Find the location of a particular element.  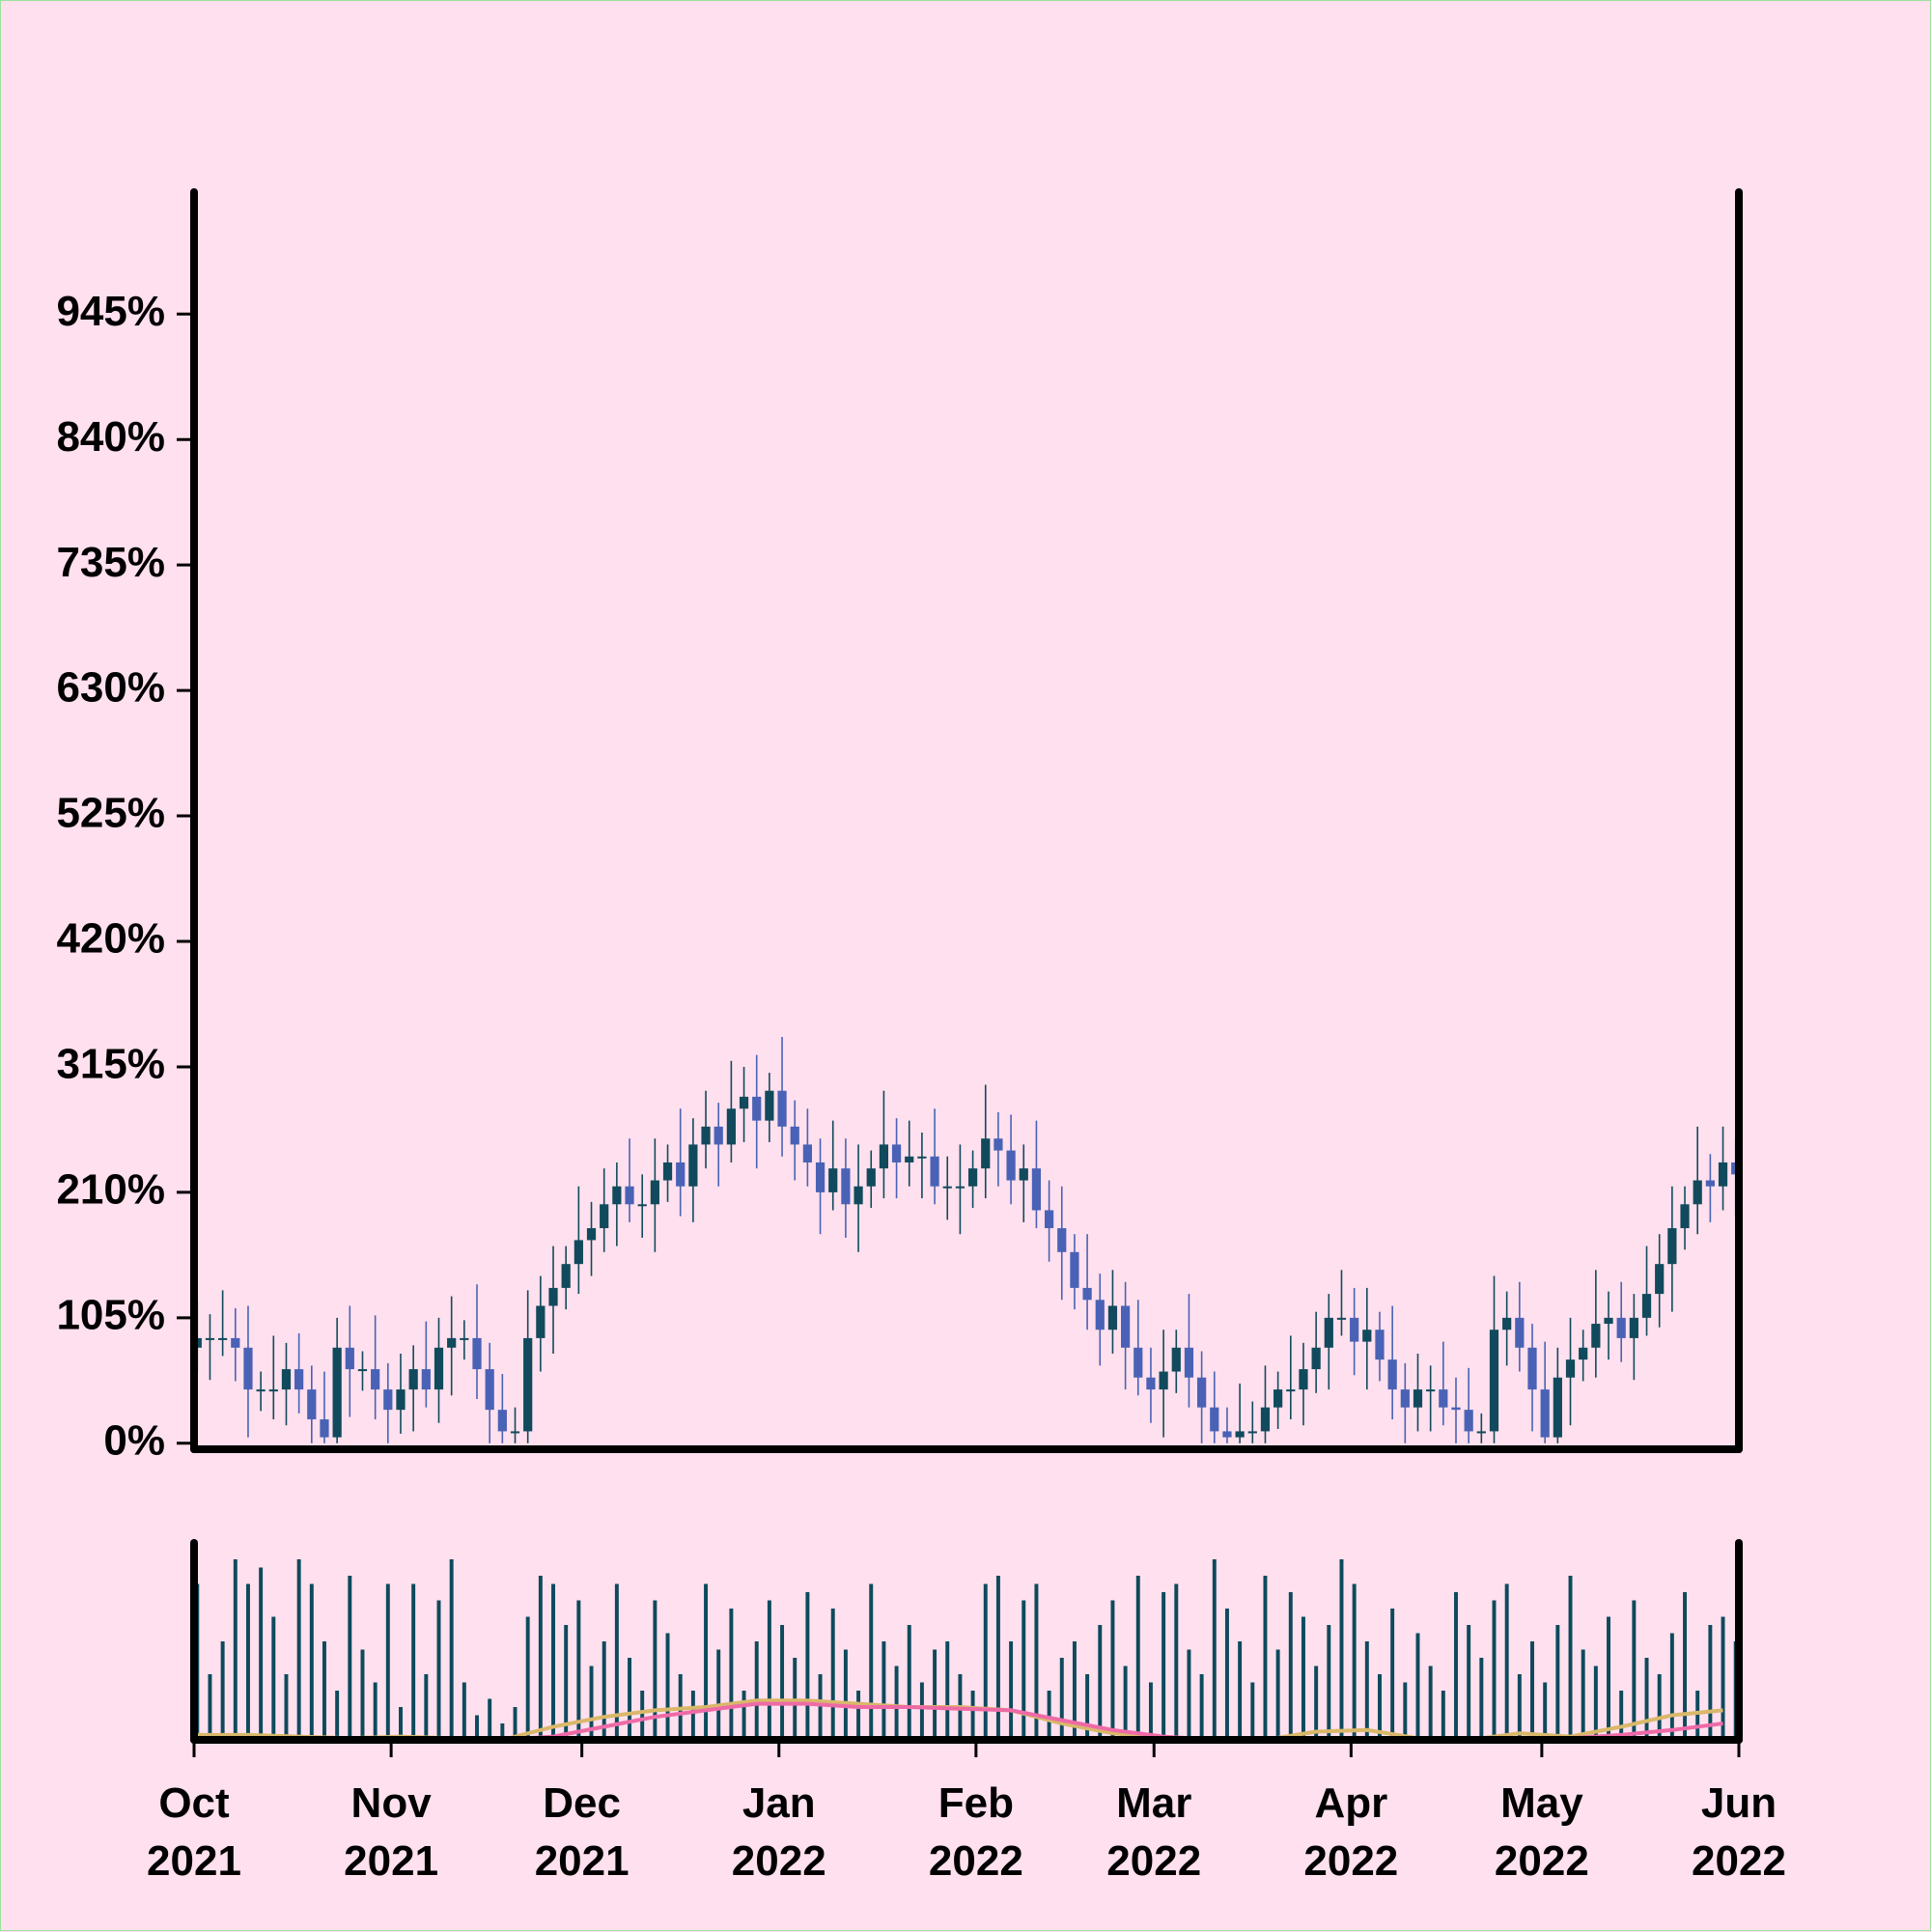

y-tick-label: 525% is located at coordinates (110, 814).